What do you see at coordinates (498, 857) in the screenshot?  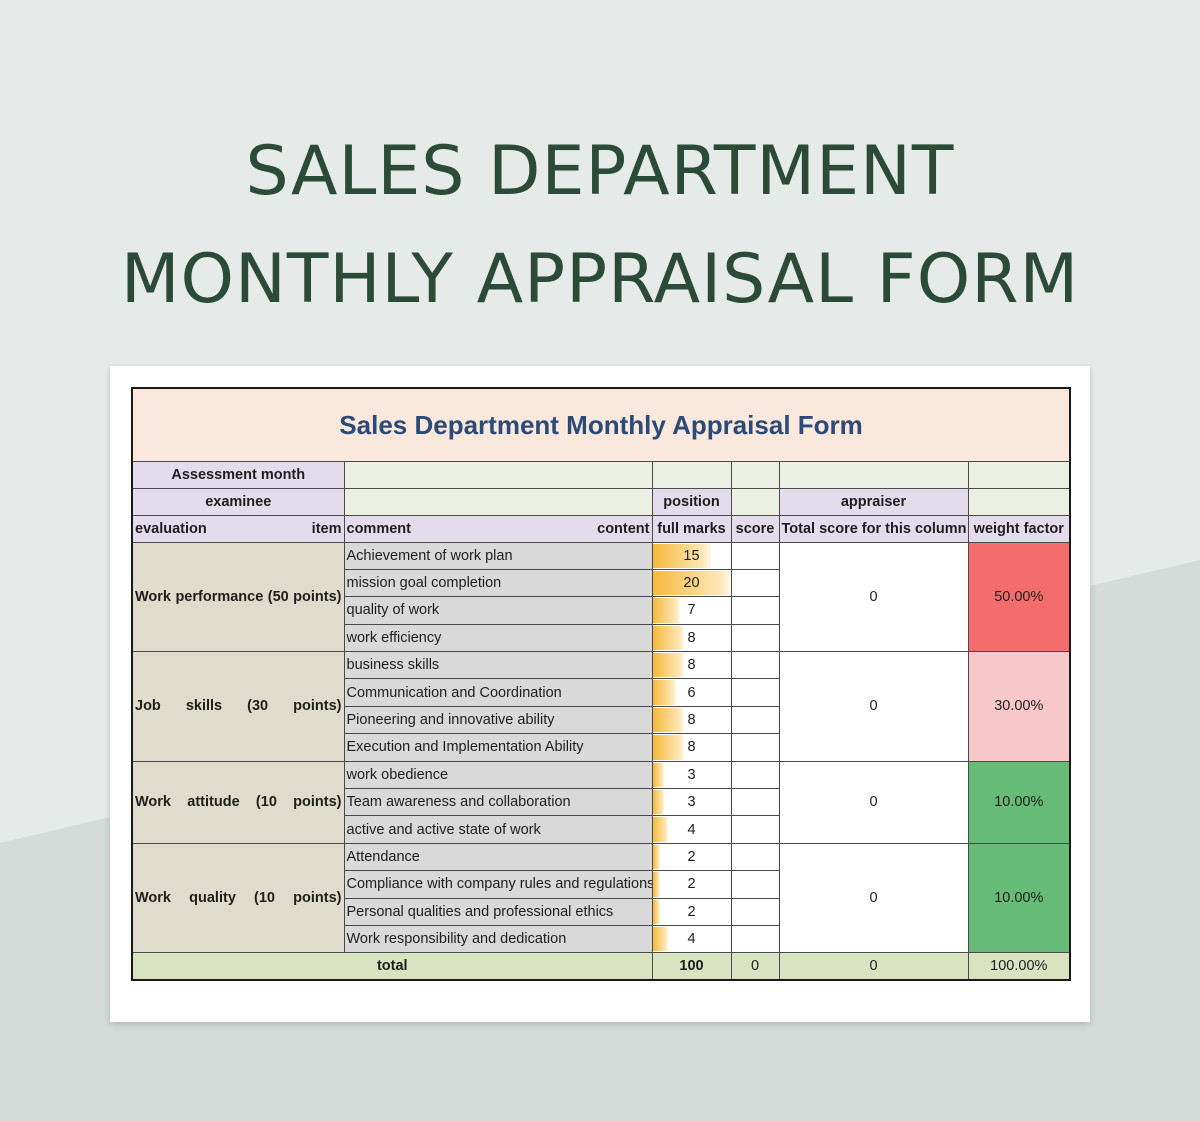 I see `item-name: Attendance` at bounding box center [498, 857].